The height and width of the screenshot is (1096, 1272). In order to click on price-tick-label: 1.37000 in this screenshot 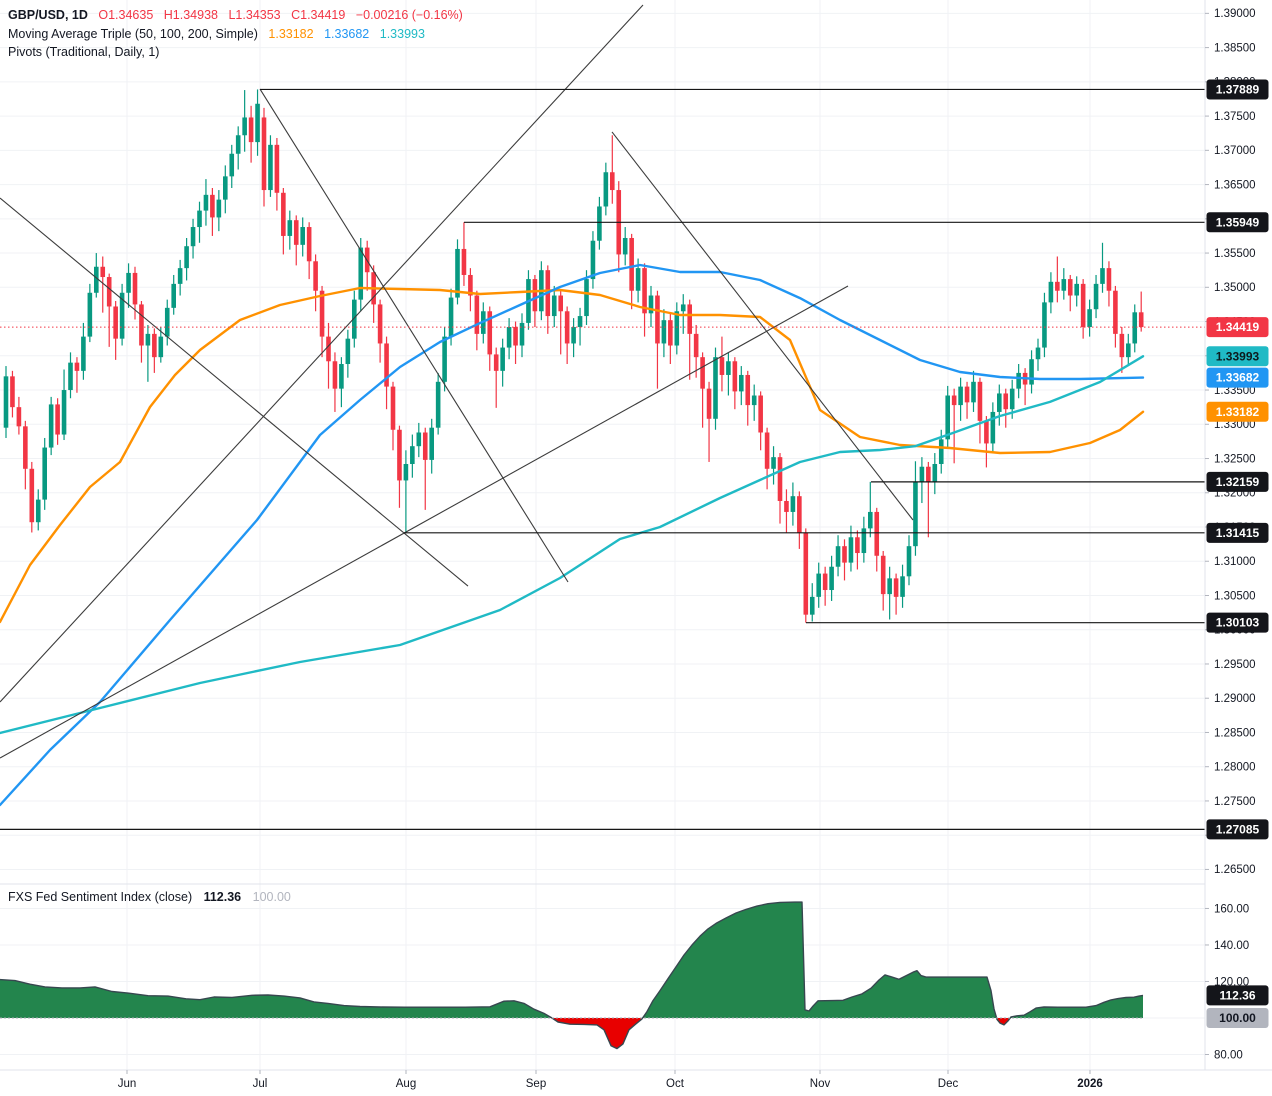, I will do `click(1235, 151)`.